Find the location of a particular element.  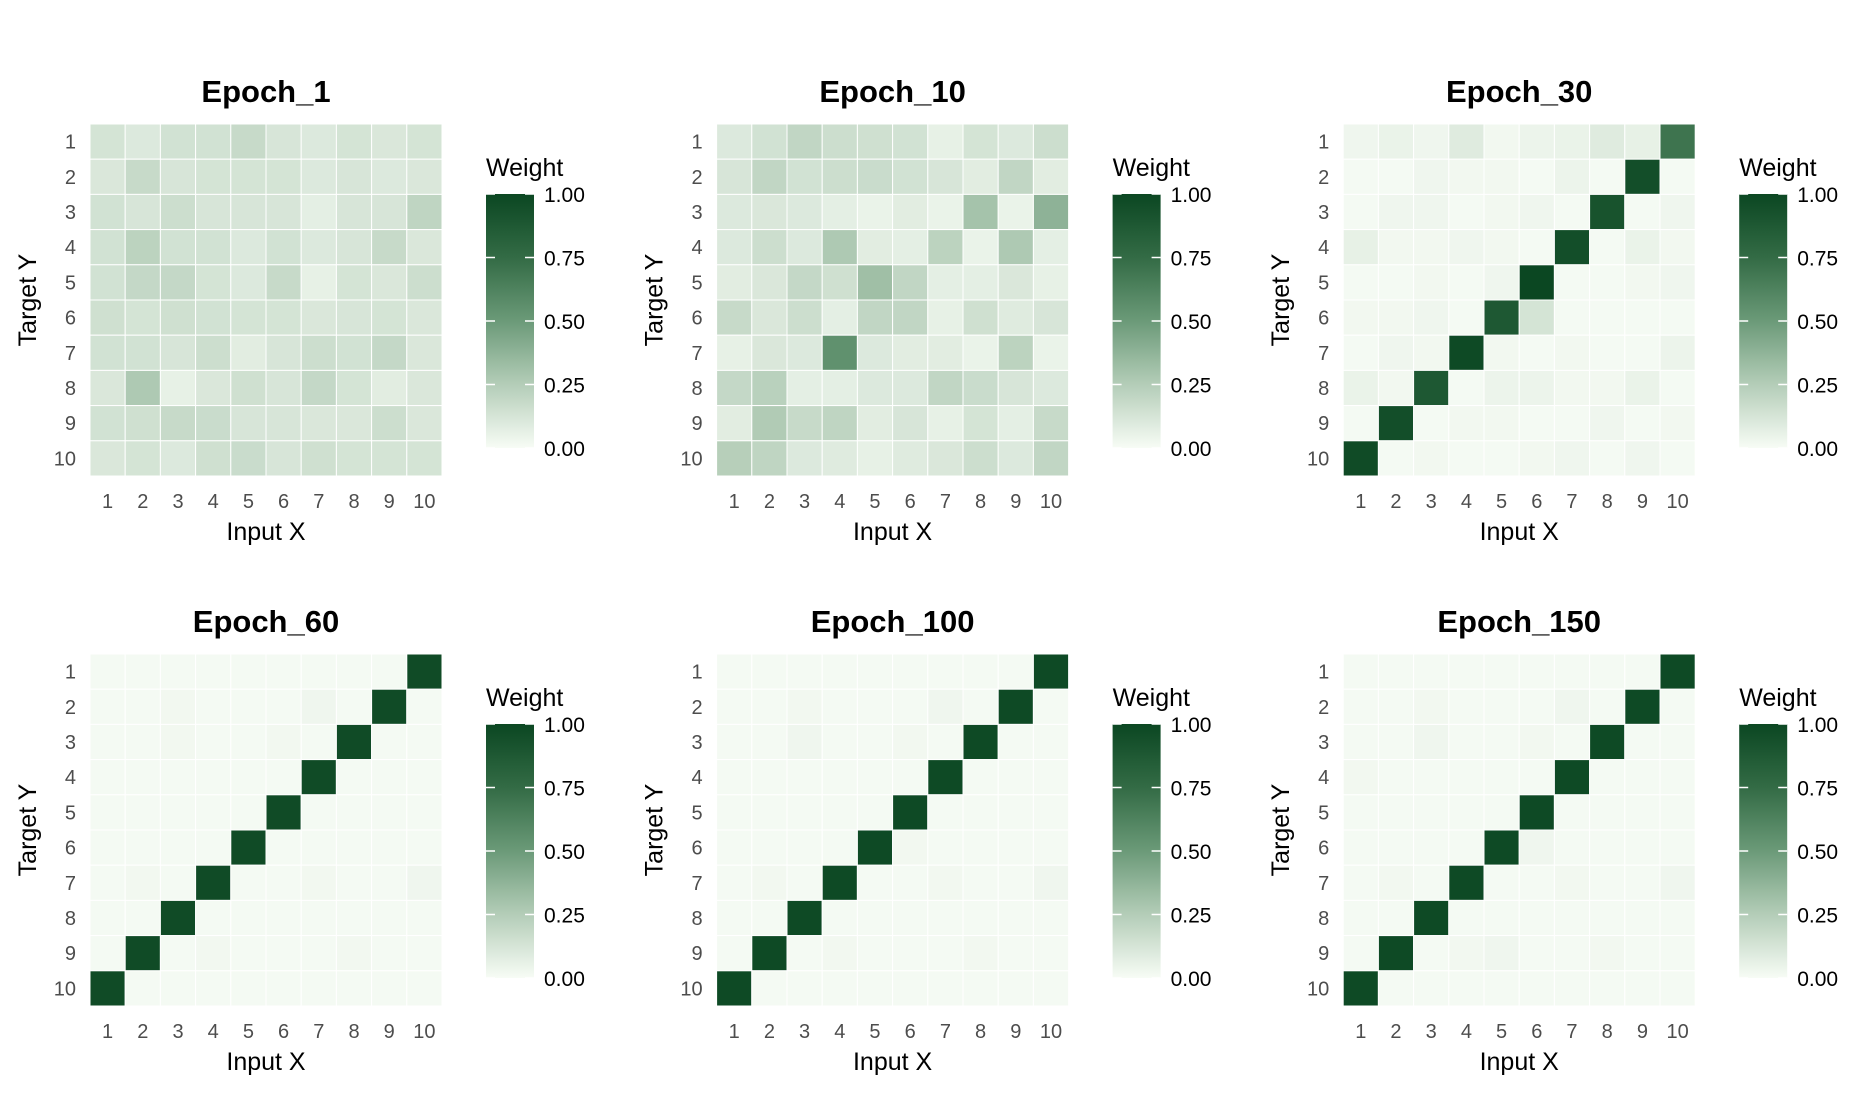

x-tick-label: 8 is located at coordinates (353, 1032).